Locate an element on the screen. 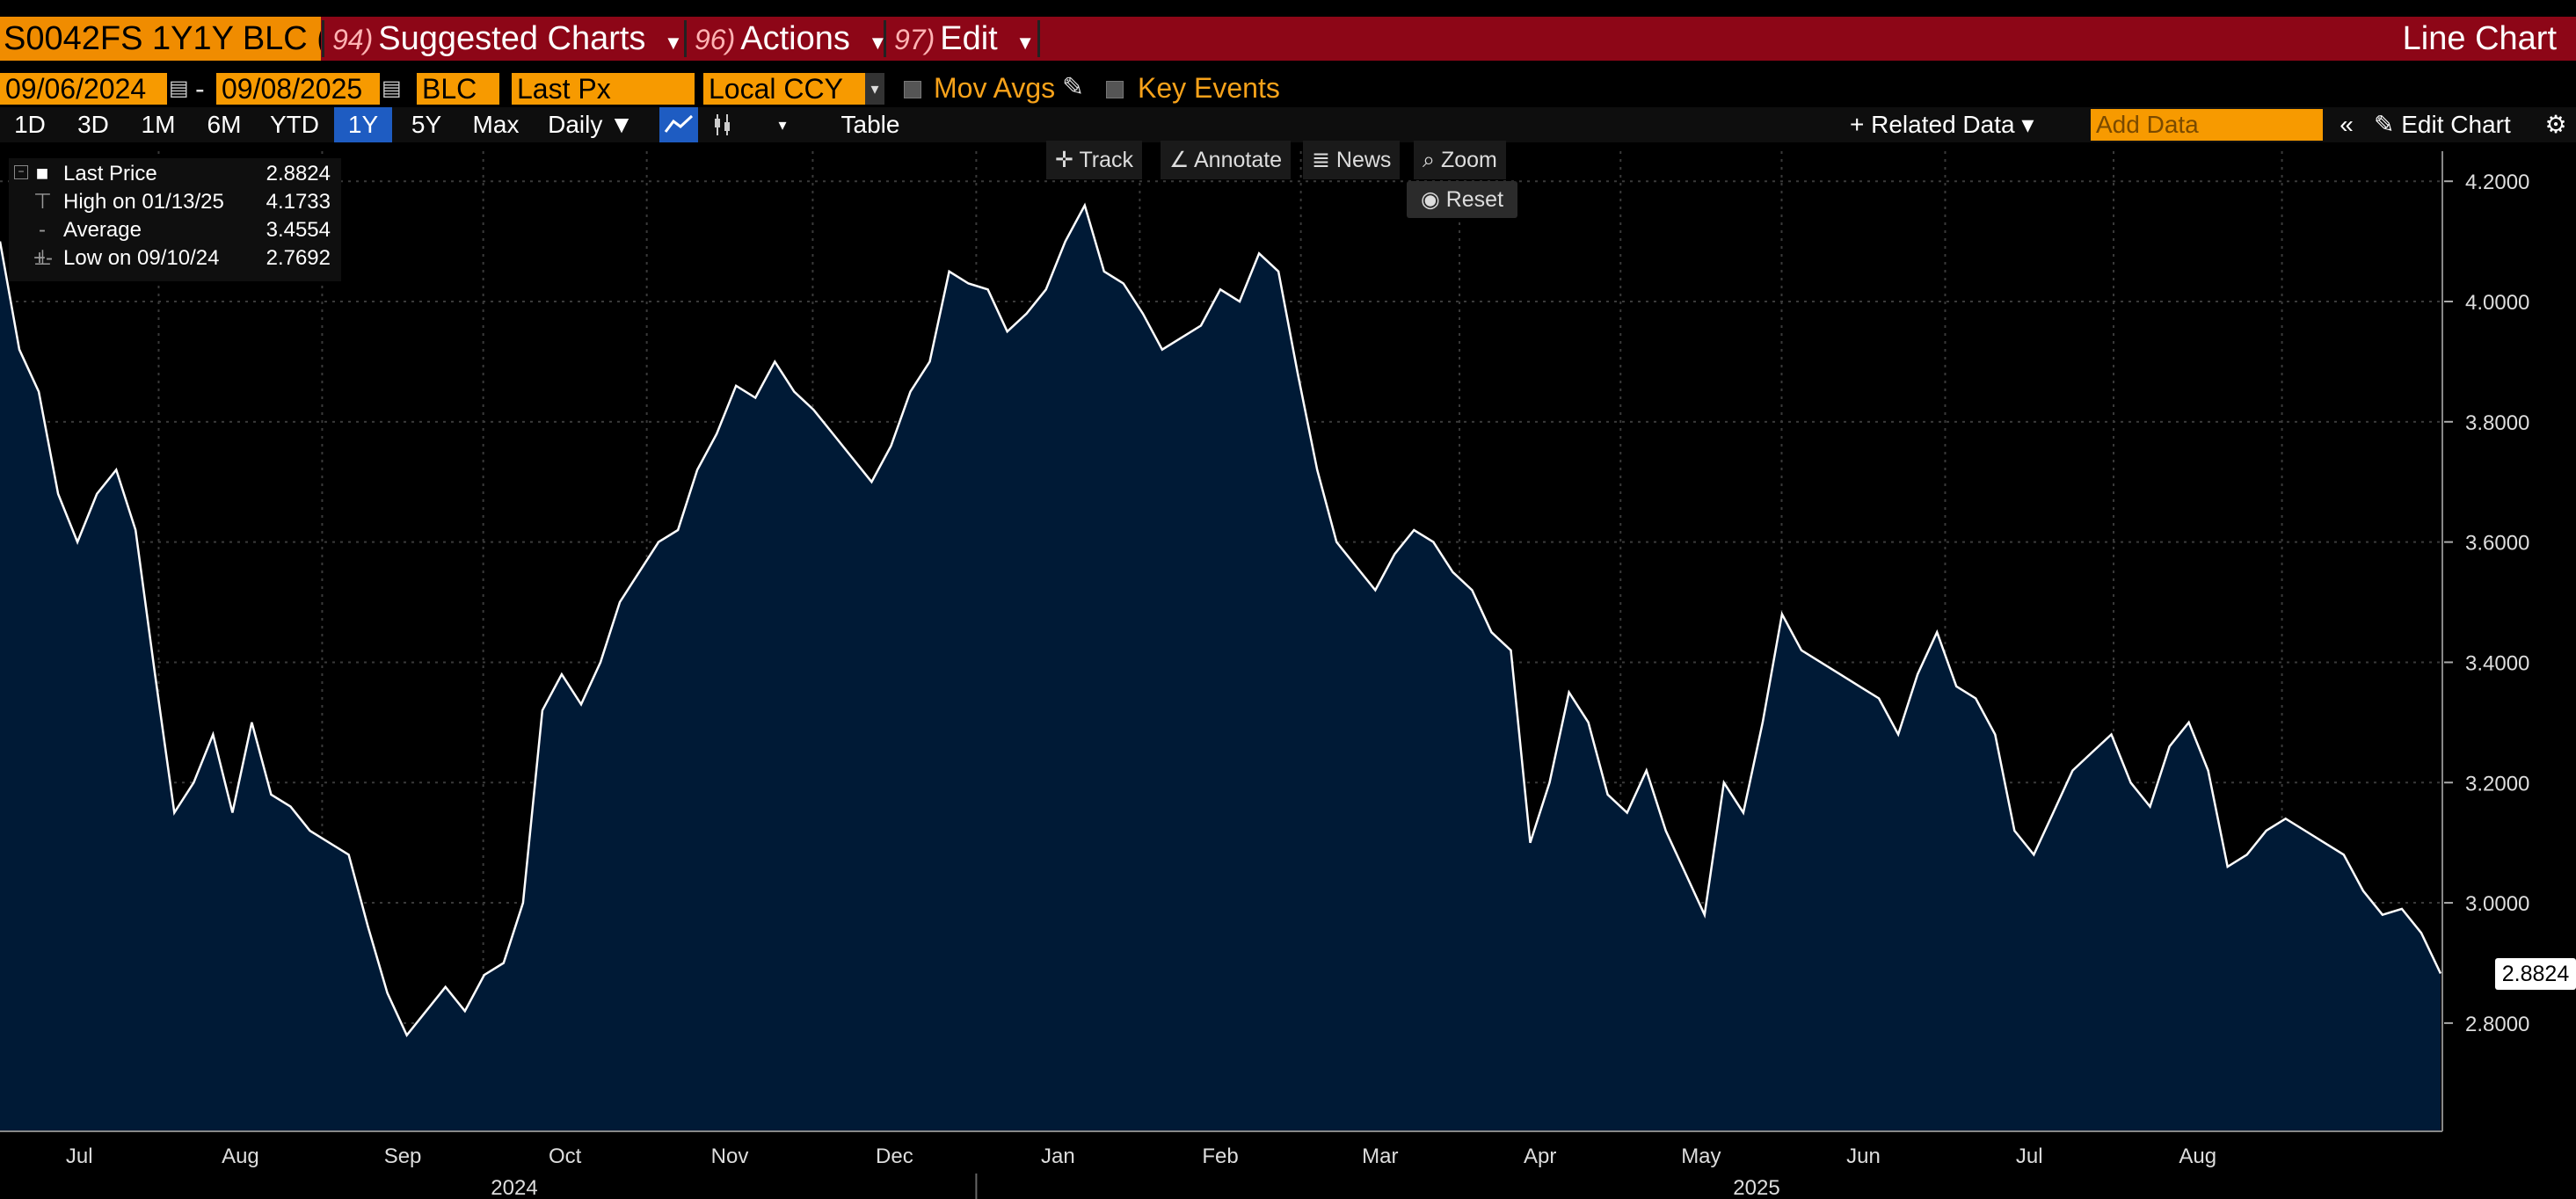 Image resolution: width=2576 pixels, height=1199 pixels. range-5y: 5Y is located at coordinates (426, 124).